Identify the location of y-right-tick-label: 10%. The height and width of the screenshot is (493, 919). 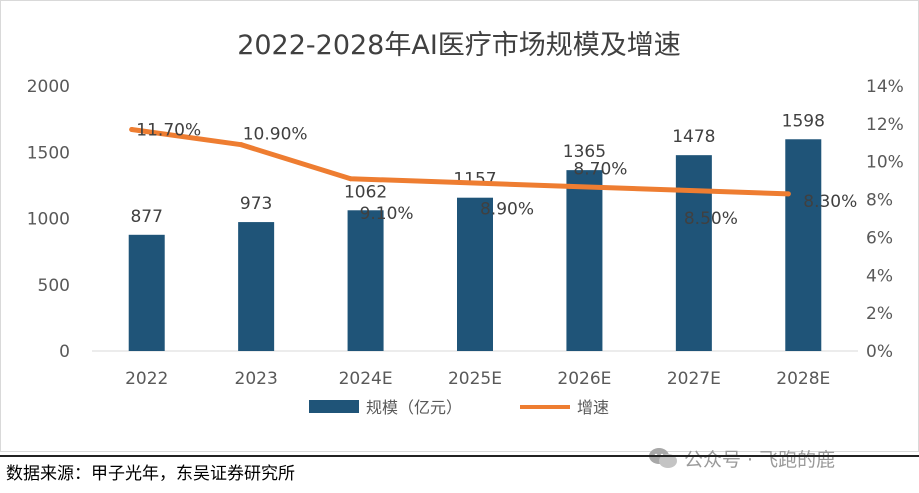
(885, 163).